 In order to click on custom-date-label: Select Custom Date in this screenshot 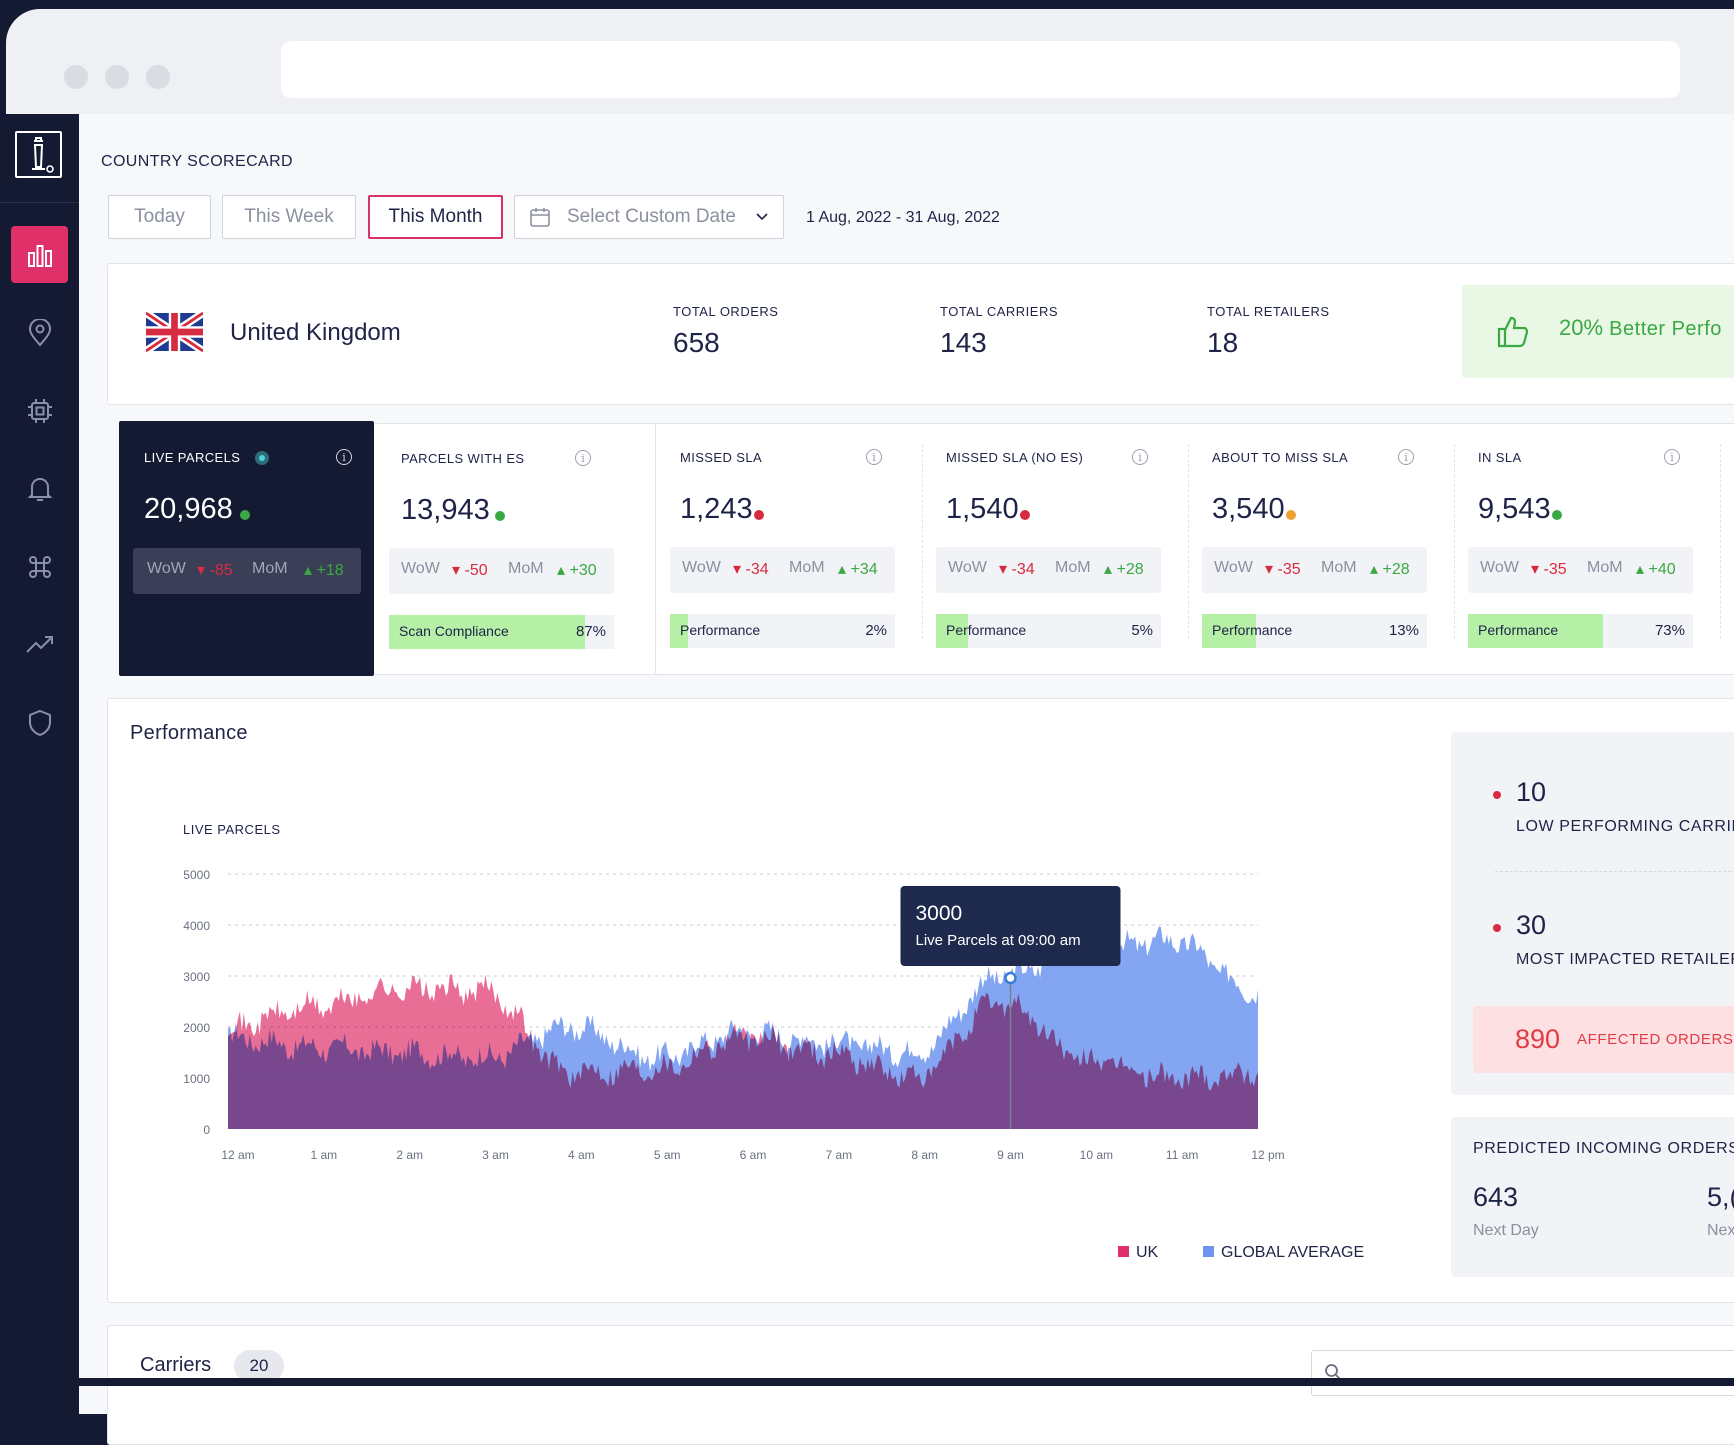, I will do `click(651, 216)`.